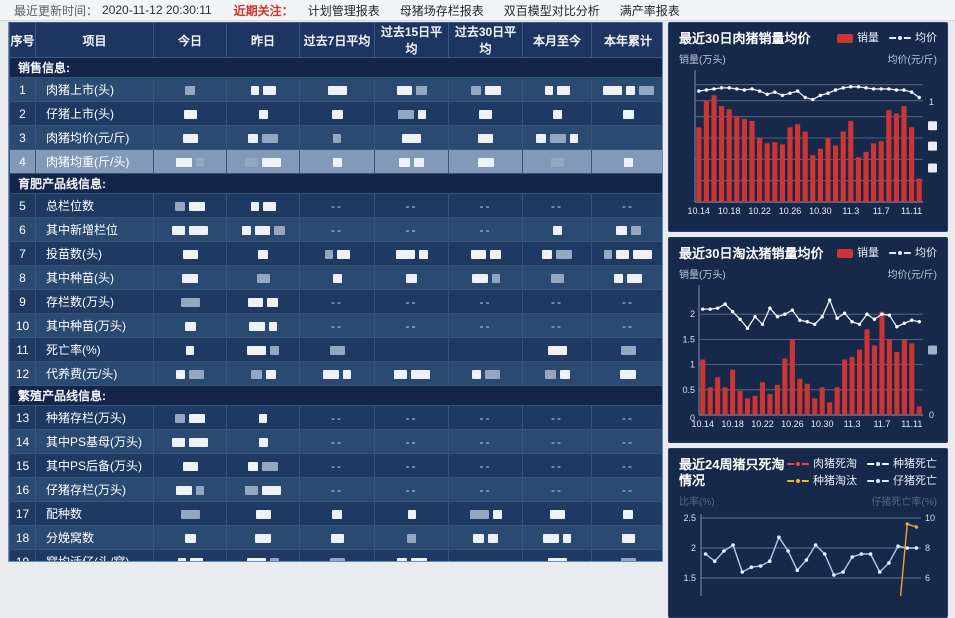  Describe the element at coordinates (335, 373) in the screenshot. I see `table-row: 12 代养费(元/头)` at that location.